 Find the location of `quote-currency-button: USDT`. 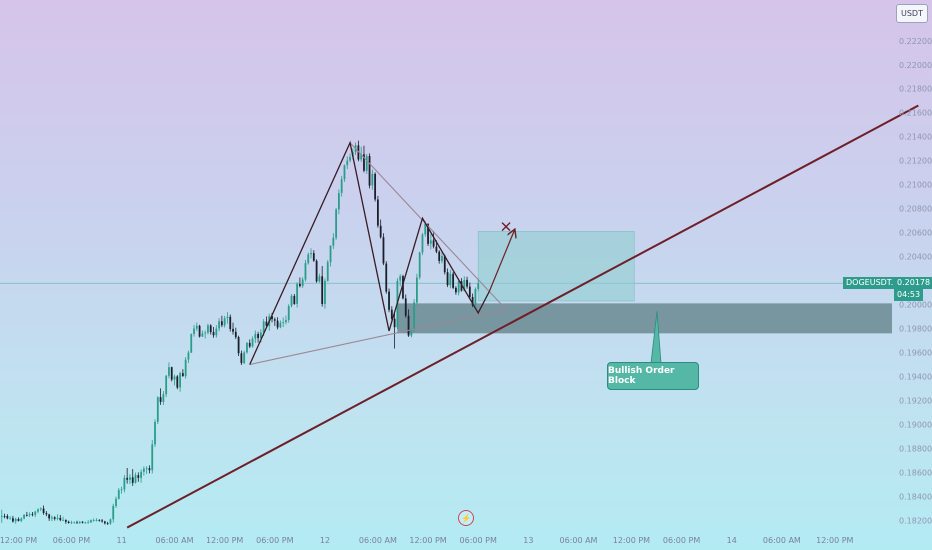

quote-currency-button: USDT is located at coordinates (912, 13).